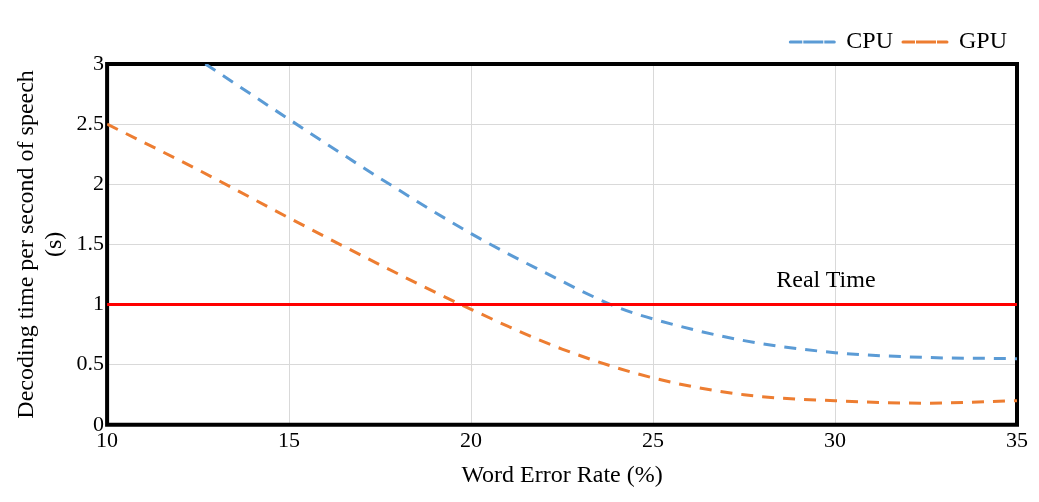 The width and height of the screenshot is (1039, 502). I want to click on y-tick-label: 1, so click(99, 303).